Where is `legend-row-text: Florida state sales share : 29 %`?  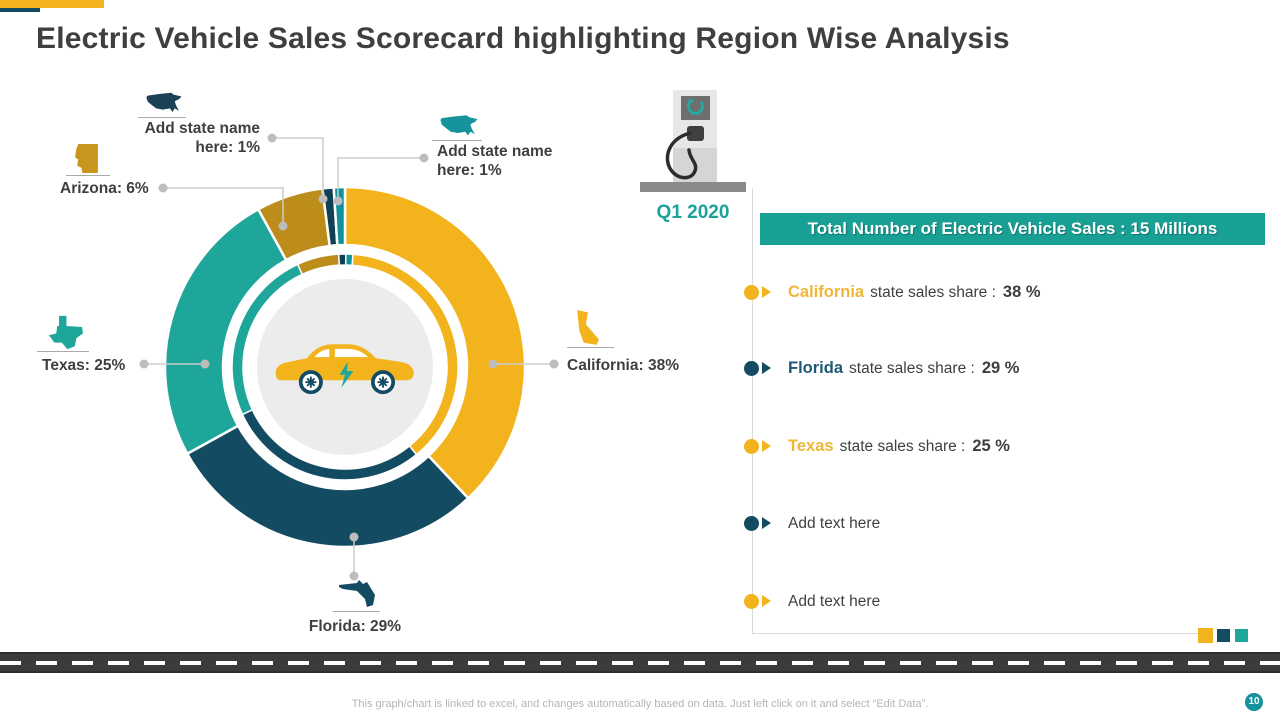
legend-row-text: Florida state sales share : 29 % is located at coordinates (903, 368).